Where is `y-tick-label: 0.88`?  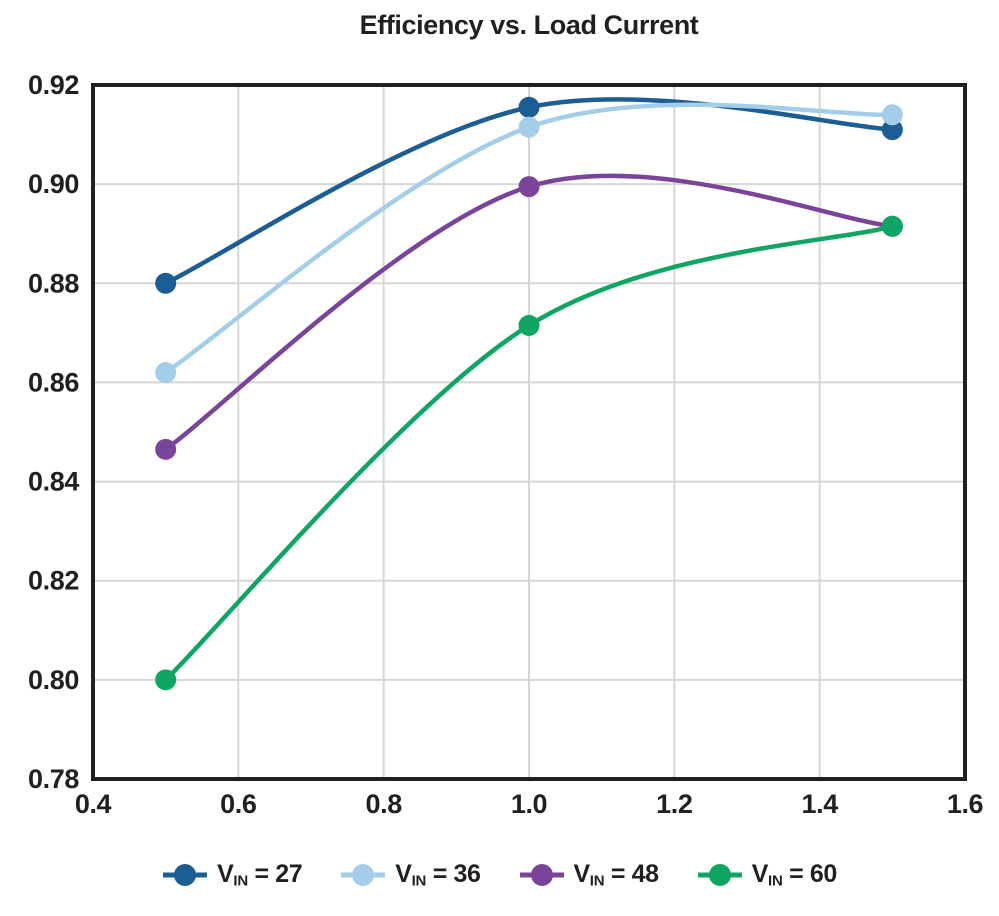 y-tick-label: 0.88 is located at coordinates (53, 283).